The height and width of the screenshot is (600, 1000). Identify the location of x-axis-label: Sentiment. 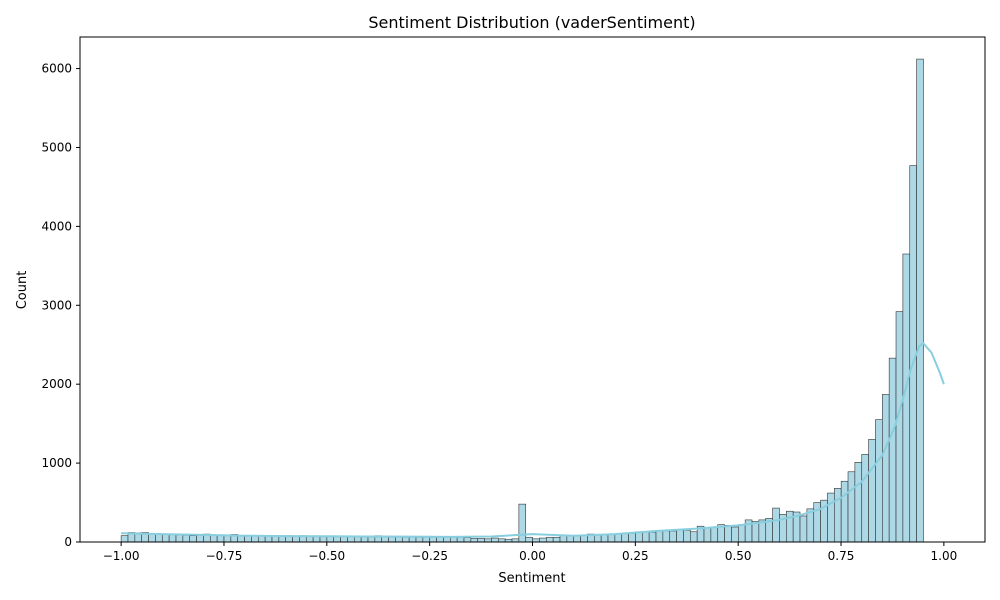
(531, 578).